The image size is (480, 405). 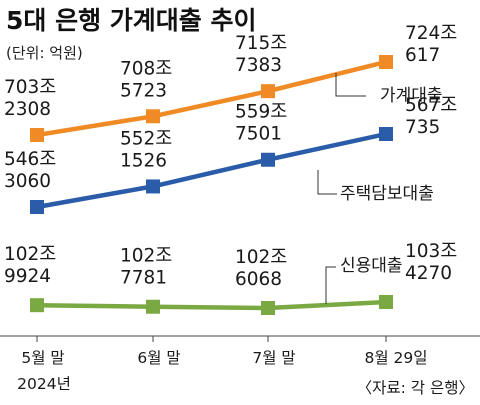 What do you see at coordinates (395, 358) in the screenshot?
I see `x-tick-label: 8월 29일` at bounding box center [395, 358].